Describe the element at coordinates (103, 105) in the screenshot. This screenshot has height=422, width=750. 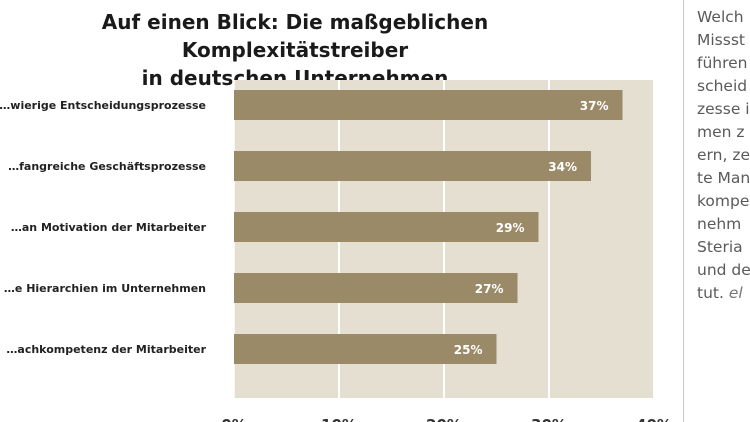
I see `category-label: …wierige Entscheidungsprozesse` at that location.